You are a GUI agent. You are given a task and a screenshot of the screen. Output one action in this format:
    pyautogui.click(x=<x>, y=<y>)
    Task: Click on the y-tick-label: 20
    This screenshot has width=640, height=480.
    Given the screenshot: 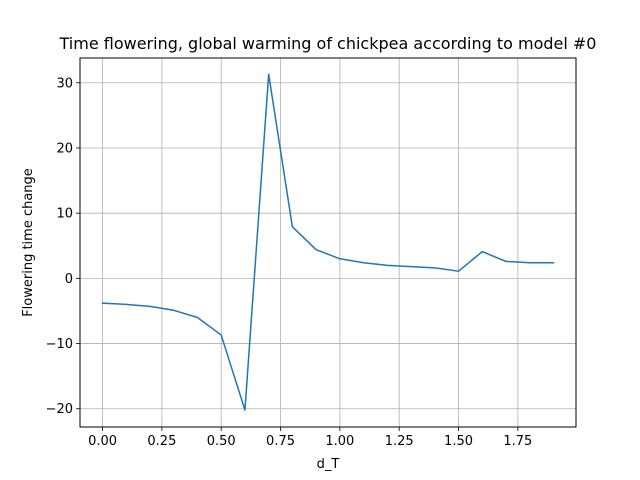 What is the action you would take?
    pyautogui.click(x=64, y=148)
    